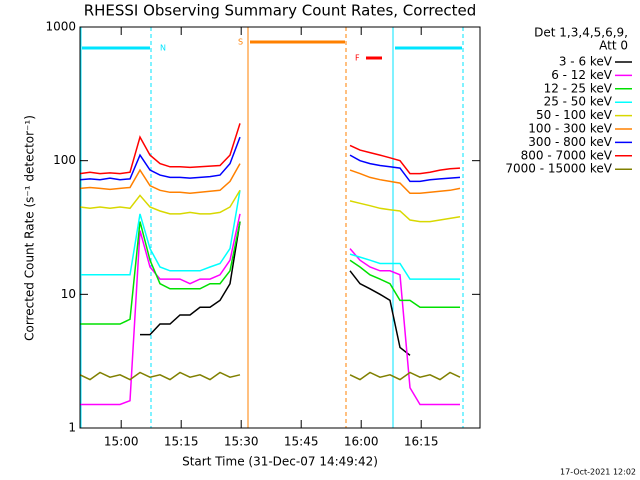  What do you see at coordinates (586, 62) in the screenshot?
I see `legend-label: 3 - 6 keV` at bounding box center [586, 62].